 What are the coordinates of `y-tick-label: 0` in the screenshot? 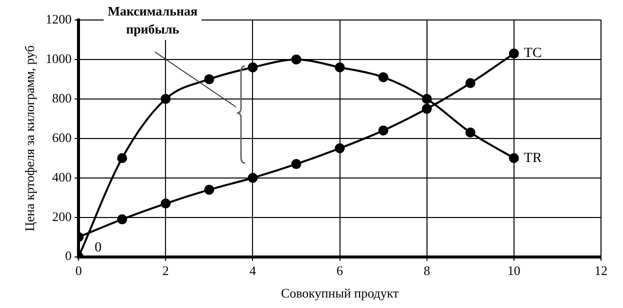 It's located at (68, 256).